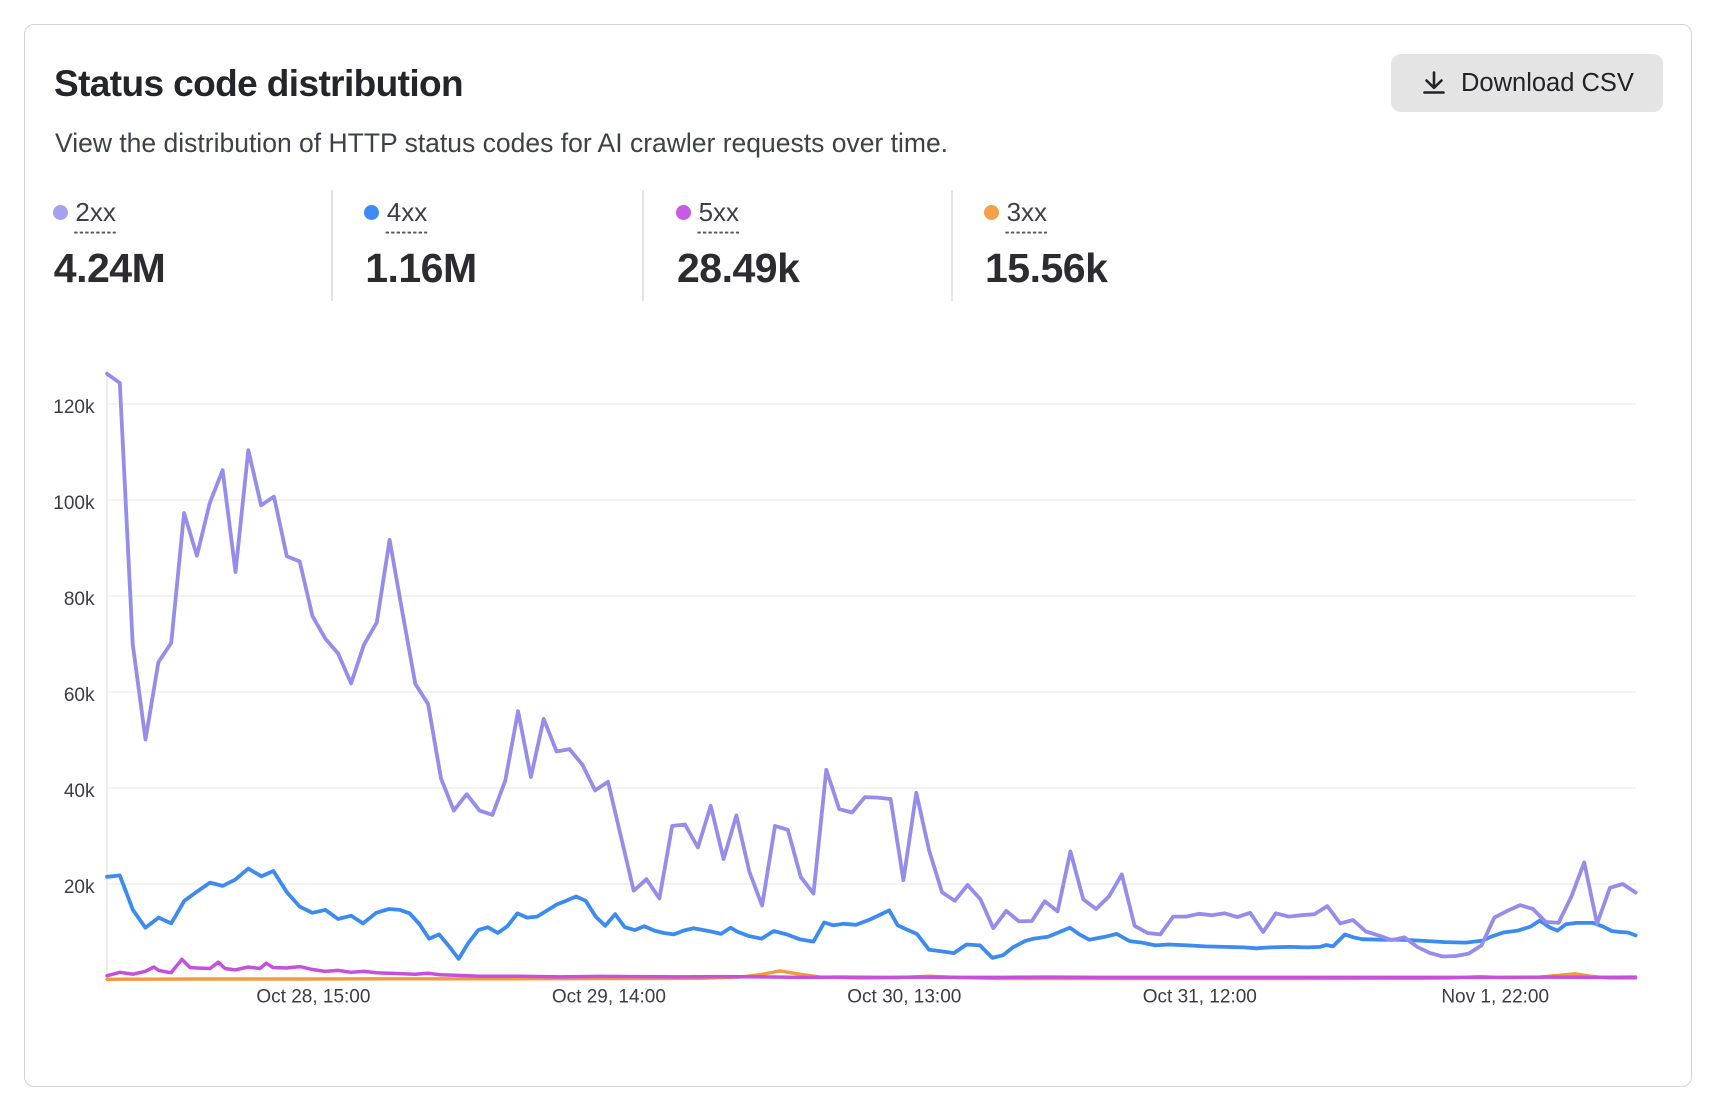 This screenshot has width=1712, height=1104. I want to click on svg-text: Oct 28, 15:00, so click(313, 997).